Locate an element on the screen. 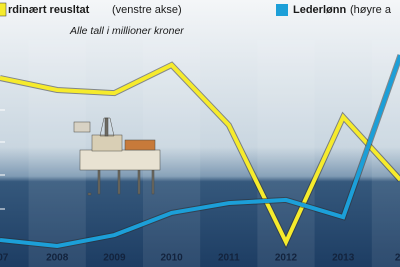  x-tick-label: 007 is located at coordinates (4, 258).